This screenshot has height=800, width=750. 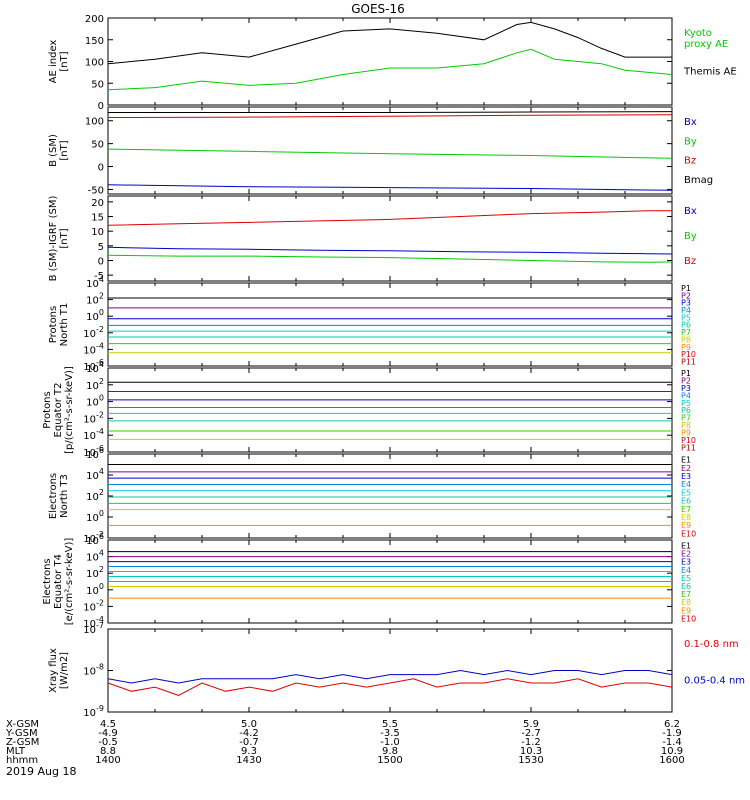 I want to click on legend-entry: 0.05-0.4 nm, so click(x=714, y=681).